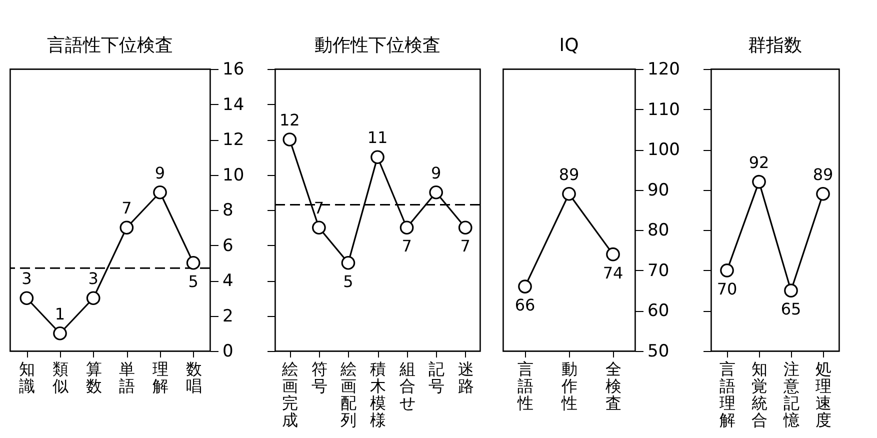  I want to click on data-label: 66, so click(525, 305).